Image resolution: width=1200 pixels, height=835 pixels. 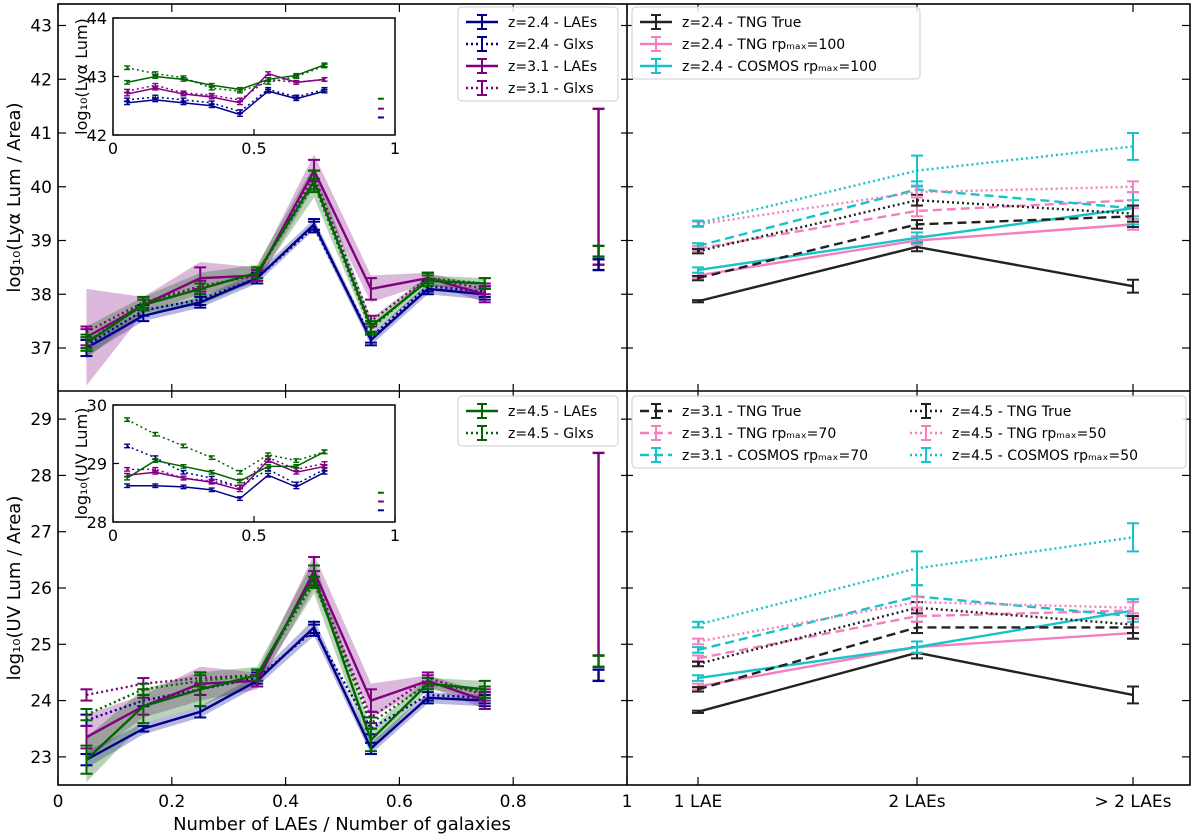 I want to click on legend-label: z=3.1 - COSMOS rpₘₐₓ=70, so click(x=775, y=456).